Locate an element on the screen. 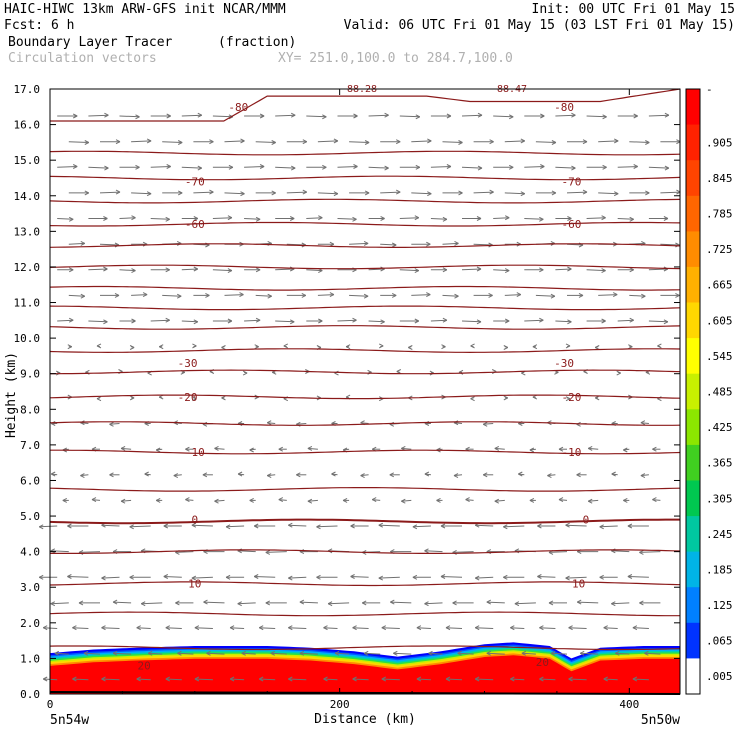 This screenshot has height=744, width=740. y-tick-label-2: 2.0 is located at coordinates (30, 623).